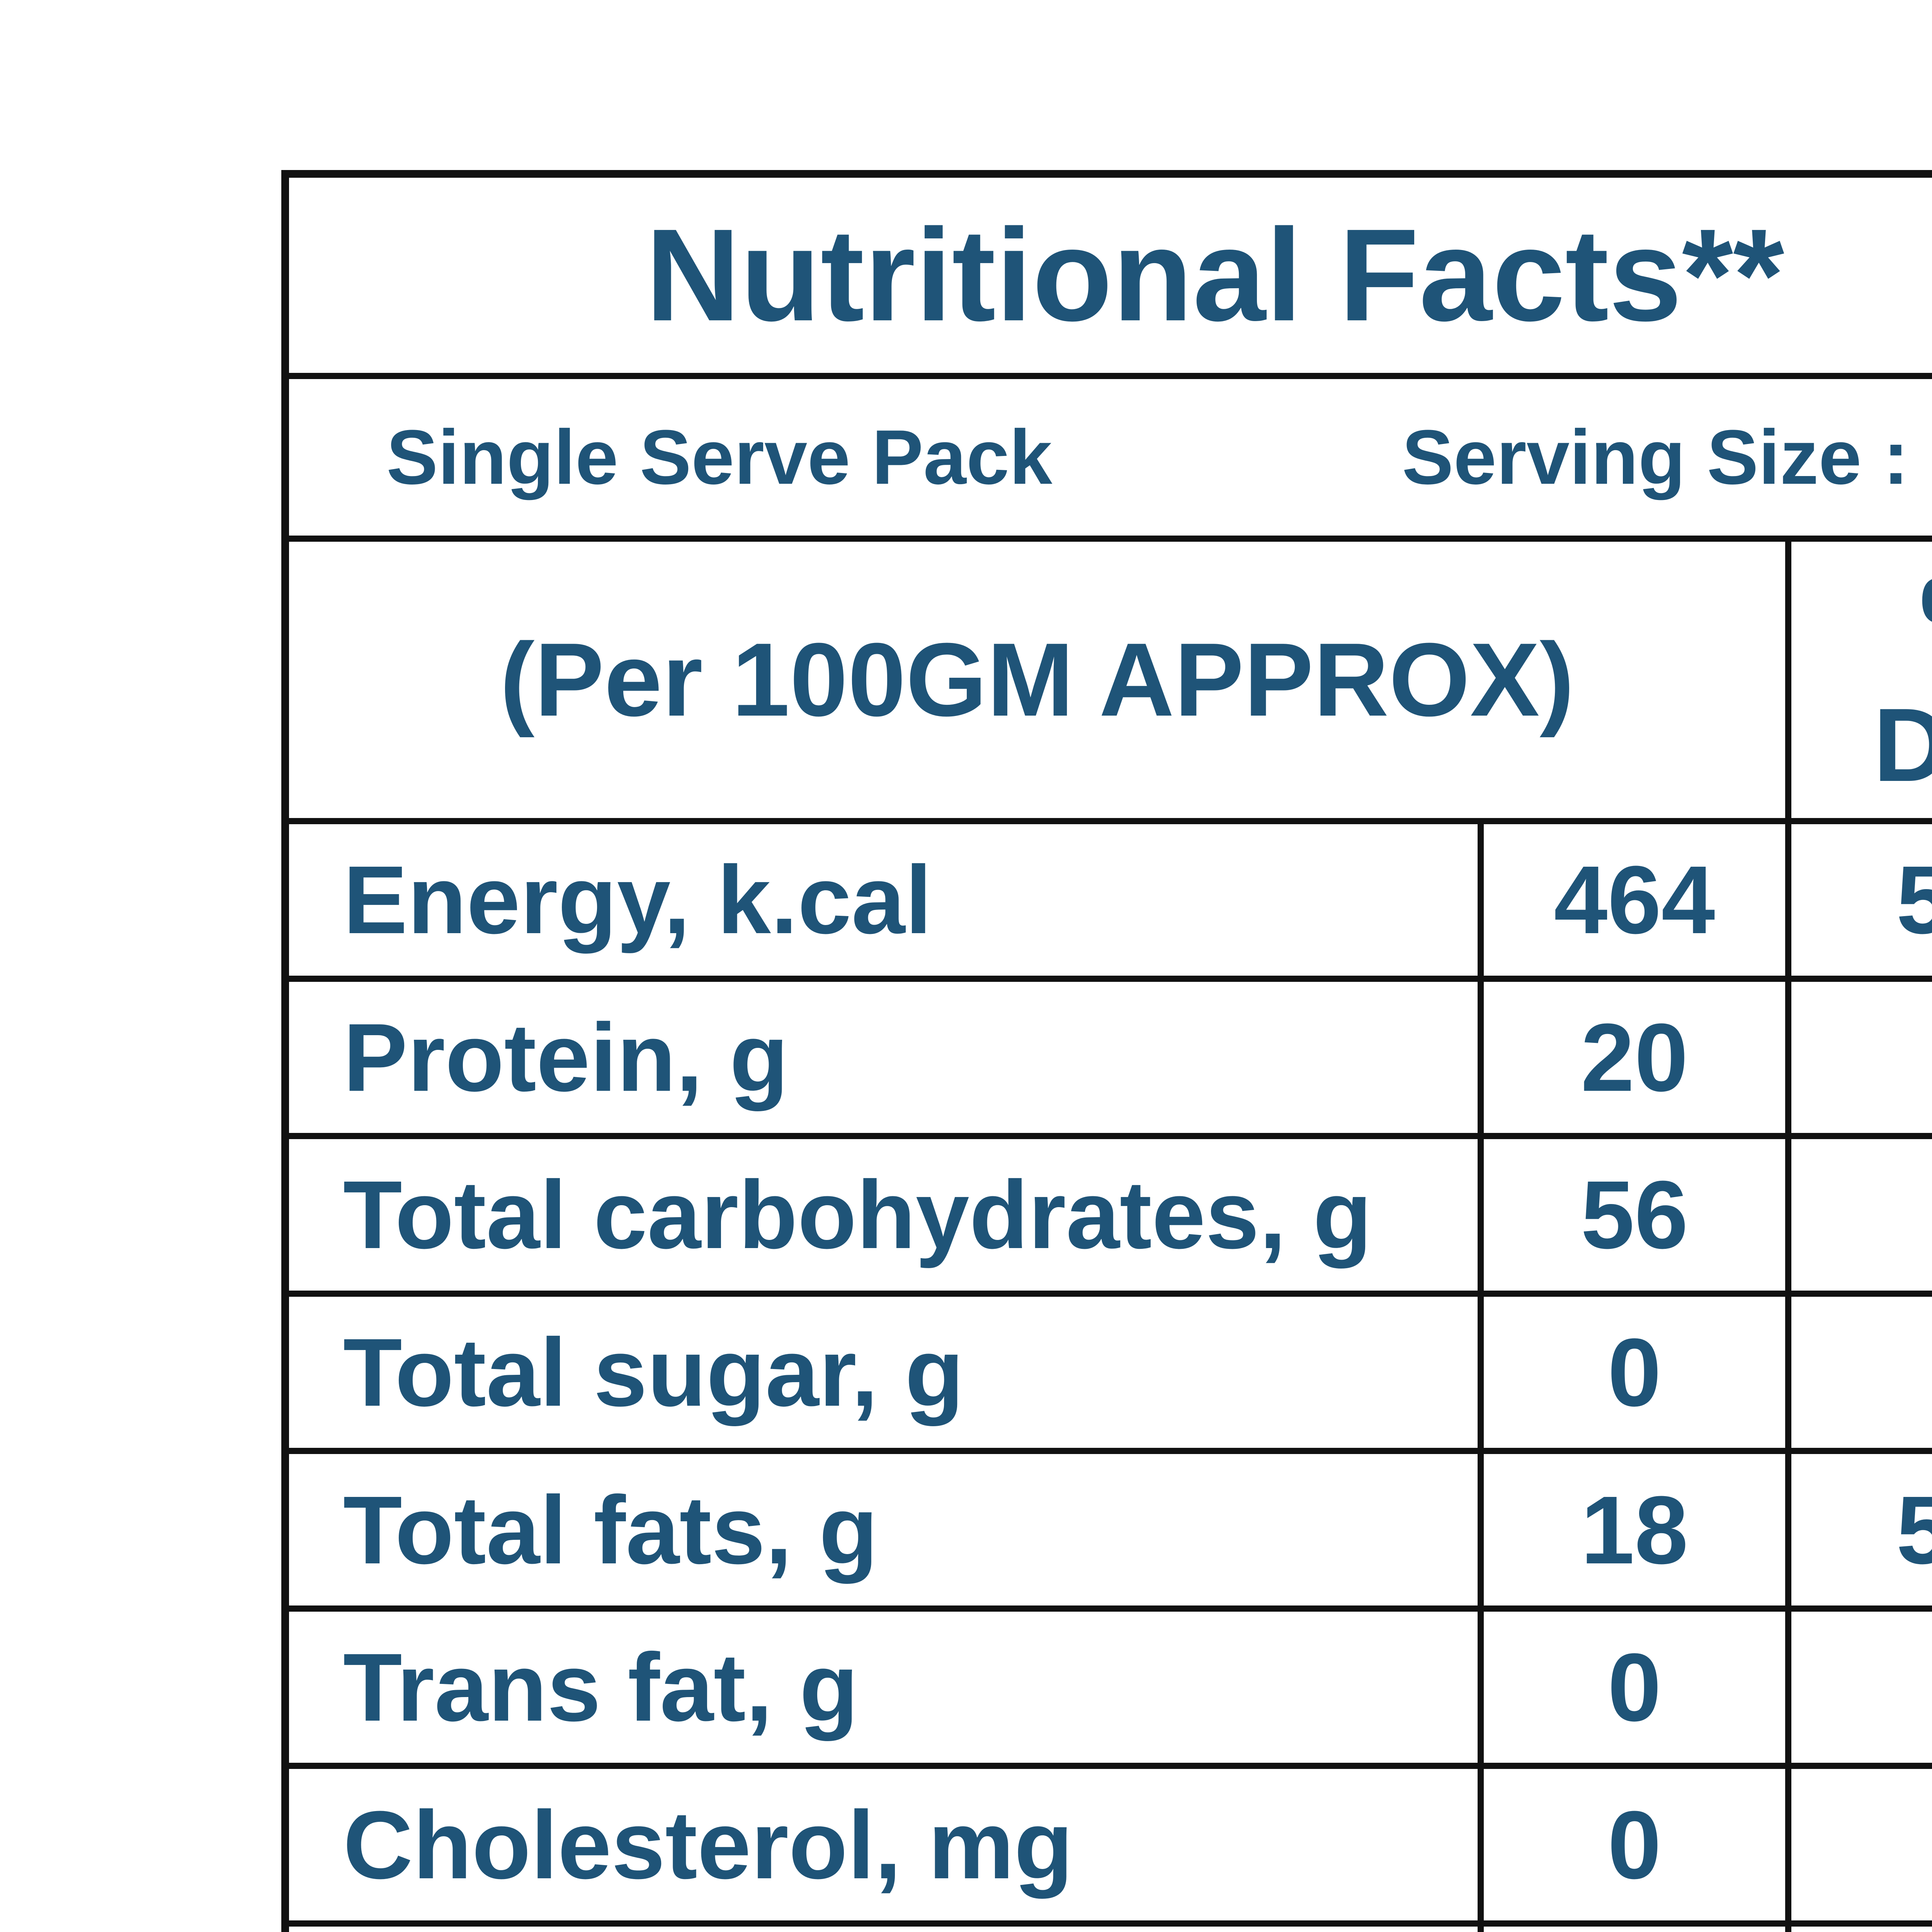 The width and height of the screenshot is (1932, 1932). Describe the element at coordinates (1214, 275) in the screenshot. I see `table-title: Nutritional Facts**` at that location.